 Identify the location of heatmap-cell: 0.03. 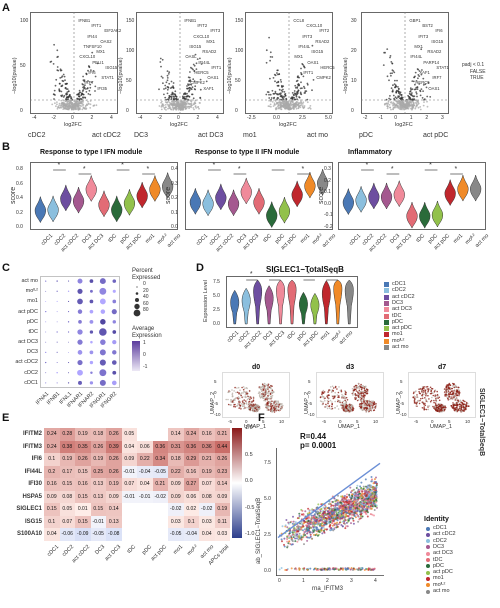
(207, 521).